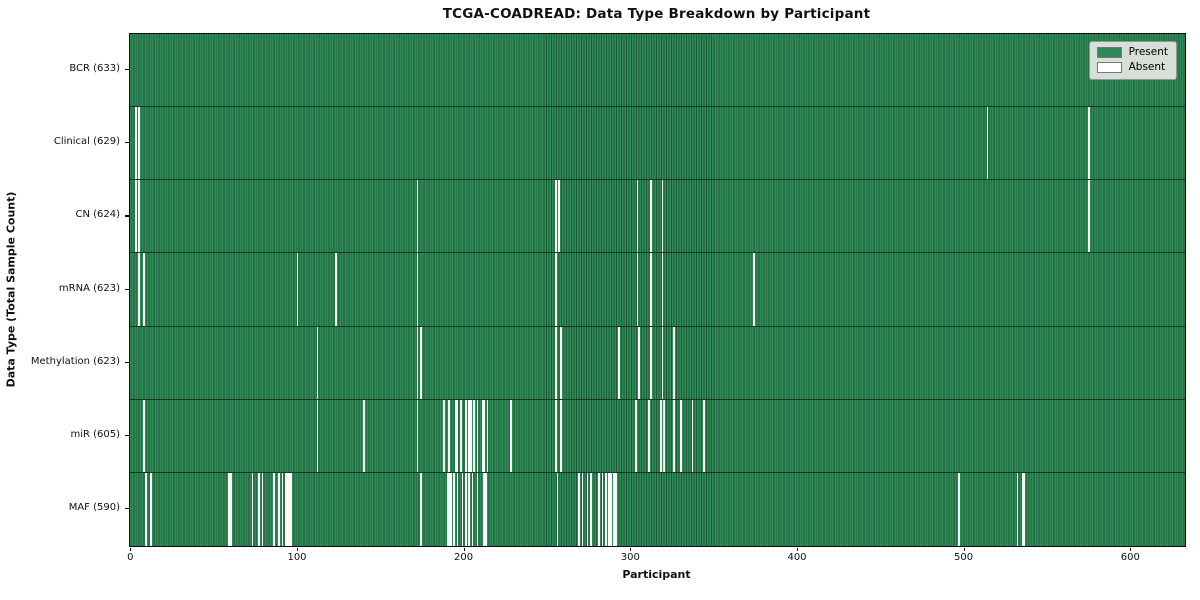 The image size is (1200, 600). Describe the element at coordinates (656, 574) in the screenshot. I see `x-axis-label: Participant` at that location.